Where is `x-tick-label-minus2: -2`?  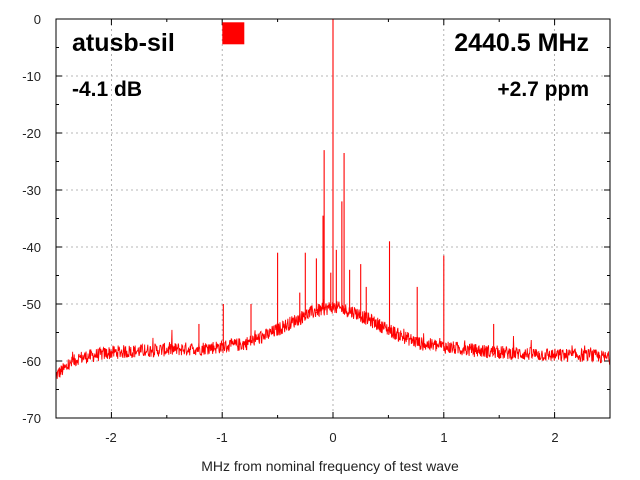 x-tick-label-minus2: -2 is located at coordinates (111, 437).